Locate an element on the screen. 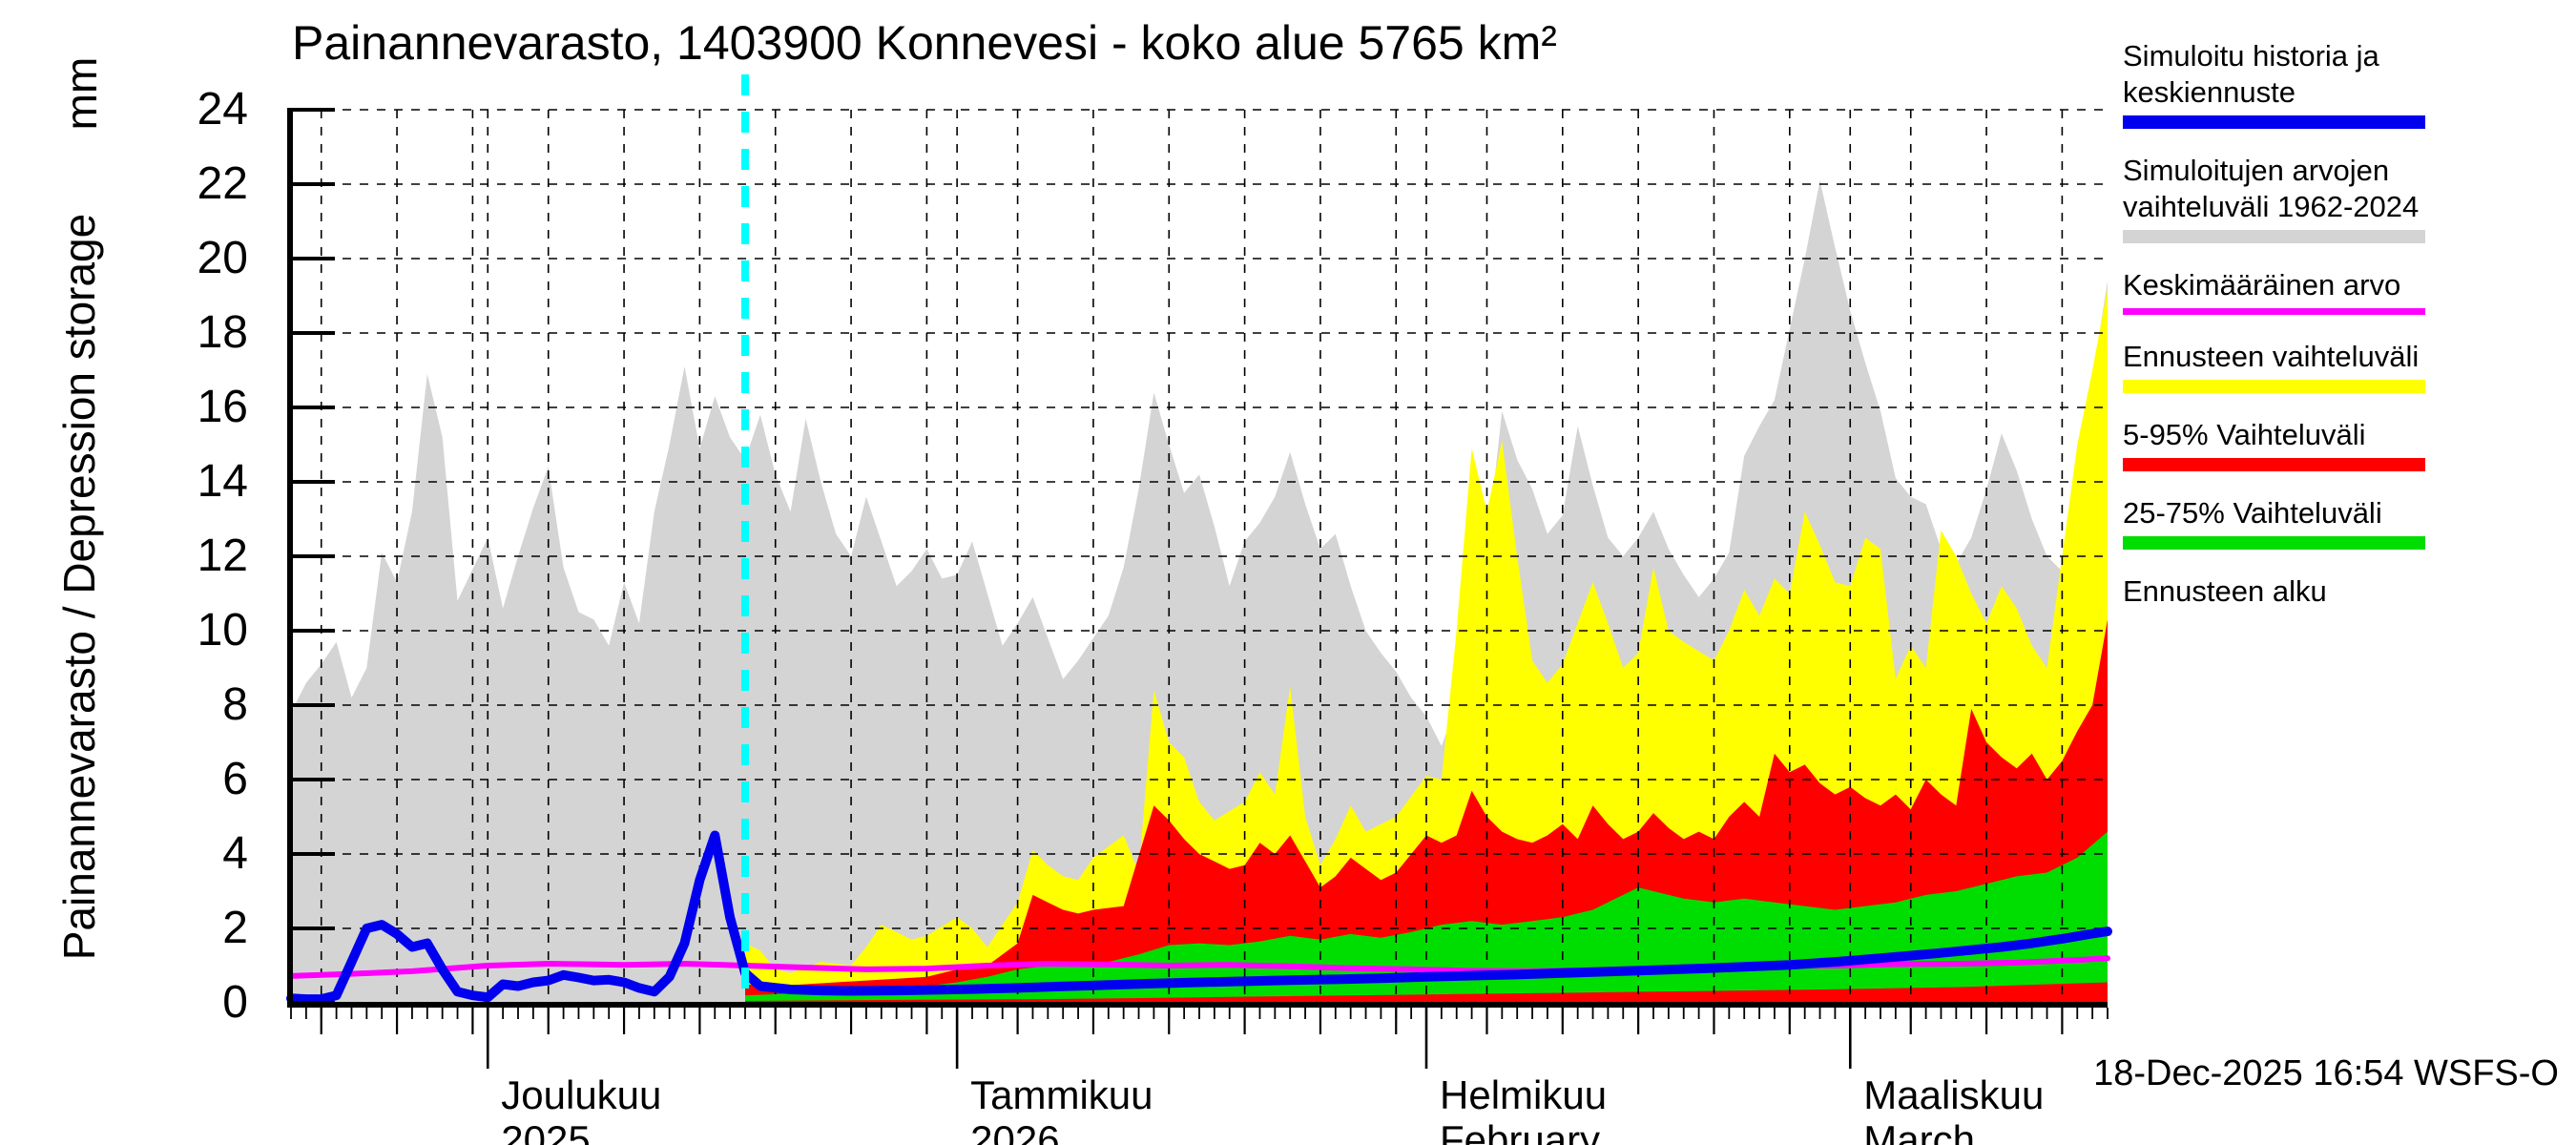 Image resolution: width=2576 pixels, height=1145 pixels. legend-label: Ennusteen alku is located at coordinates (2225, 591).